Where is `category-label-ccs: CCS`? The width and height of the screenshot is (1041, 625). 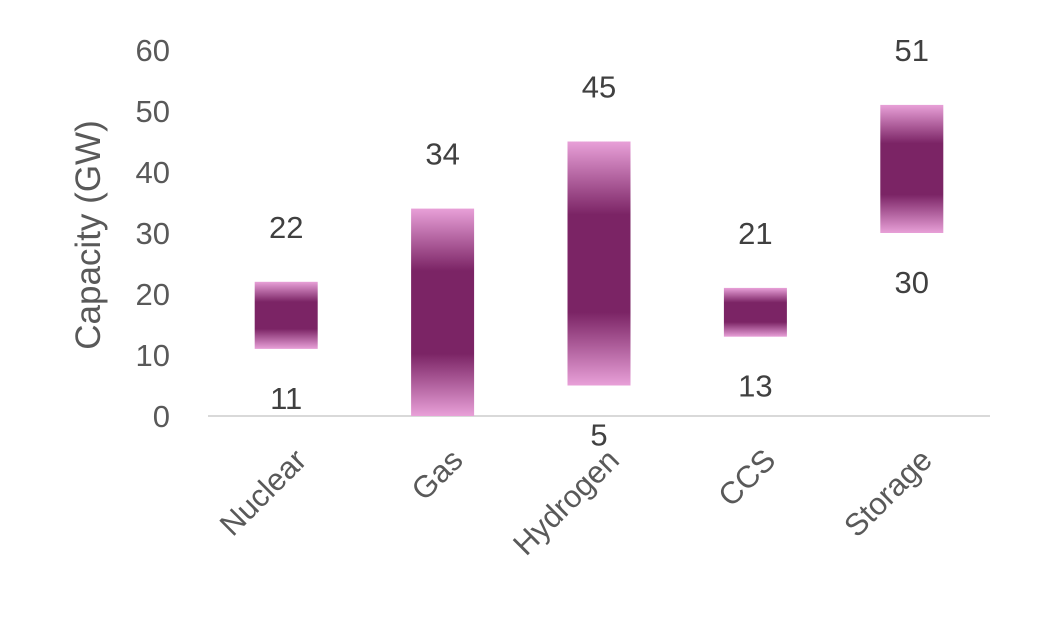
category-label-ccs: CCS is located at coordinates (746, 477).